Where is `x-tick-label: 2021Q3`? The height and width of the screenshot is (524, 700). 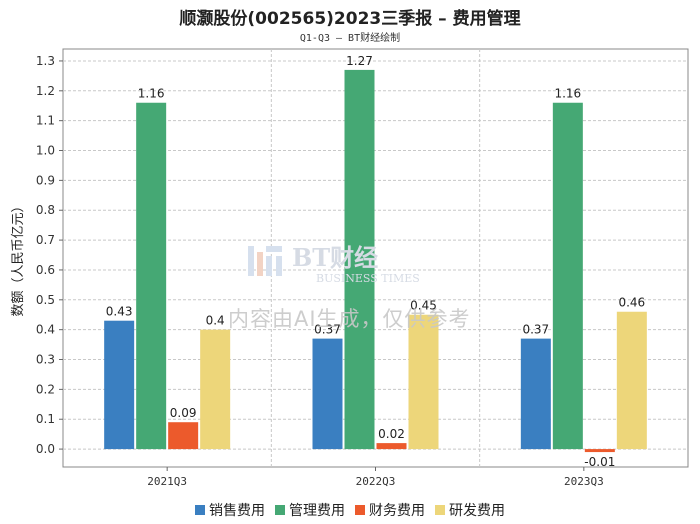
x-tick-label: 2021Q3 is located at coordinates (167, 481).